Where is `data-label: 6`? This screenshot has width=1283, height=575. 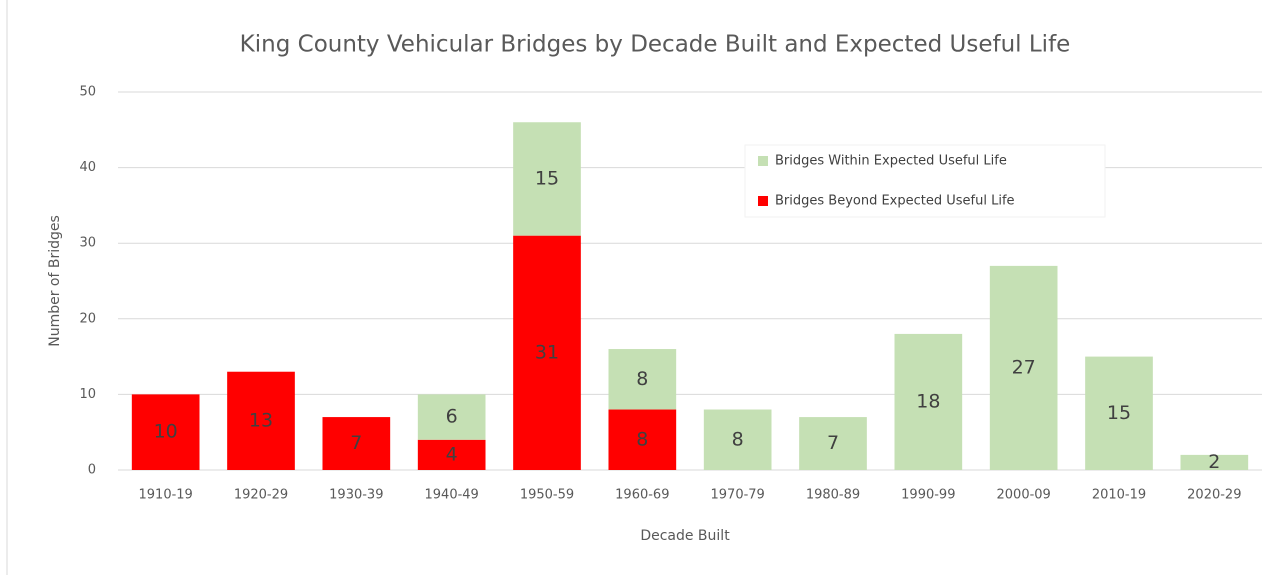
data-label: 6 is located at coordinates (452, 417).